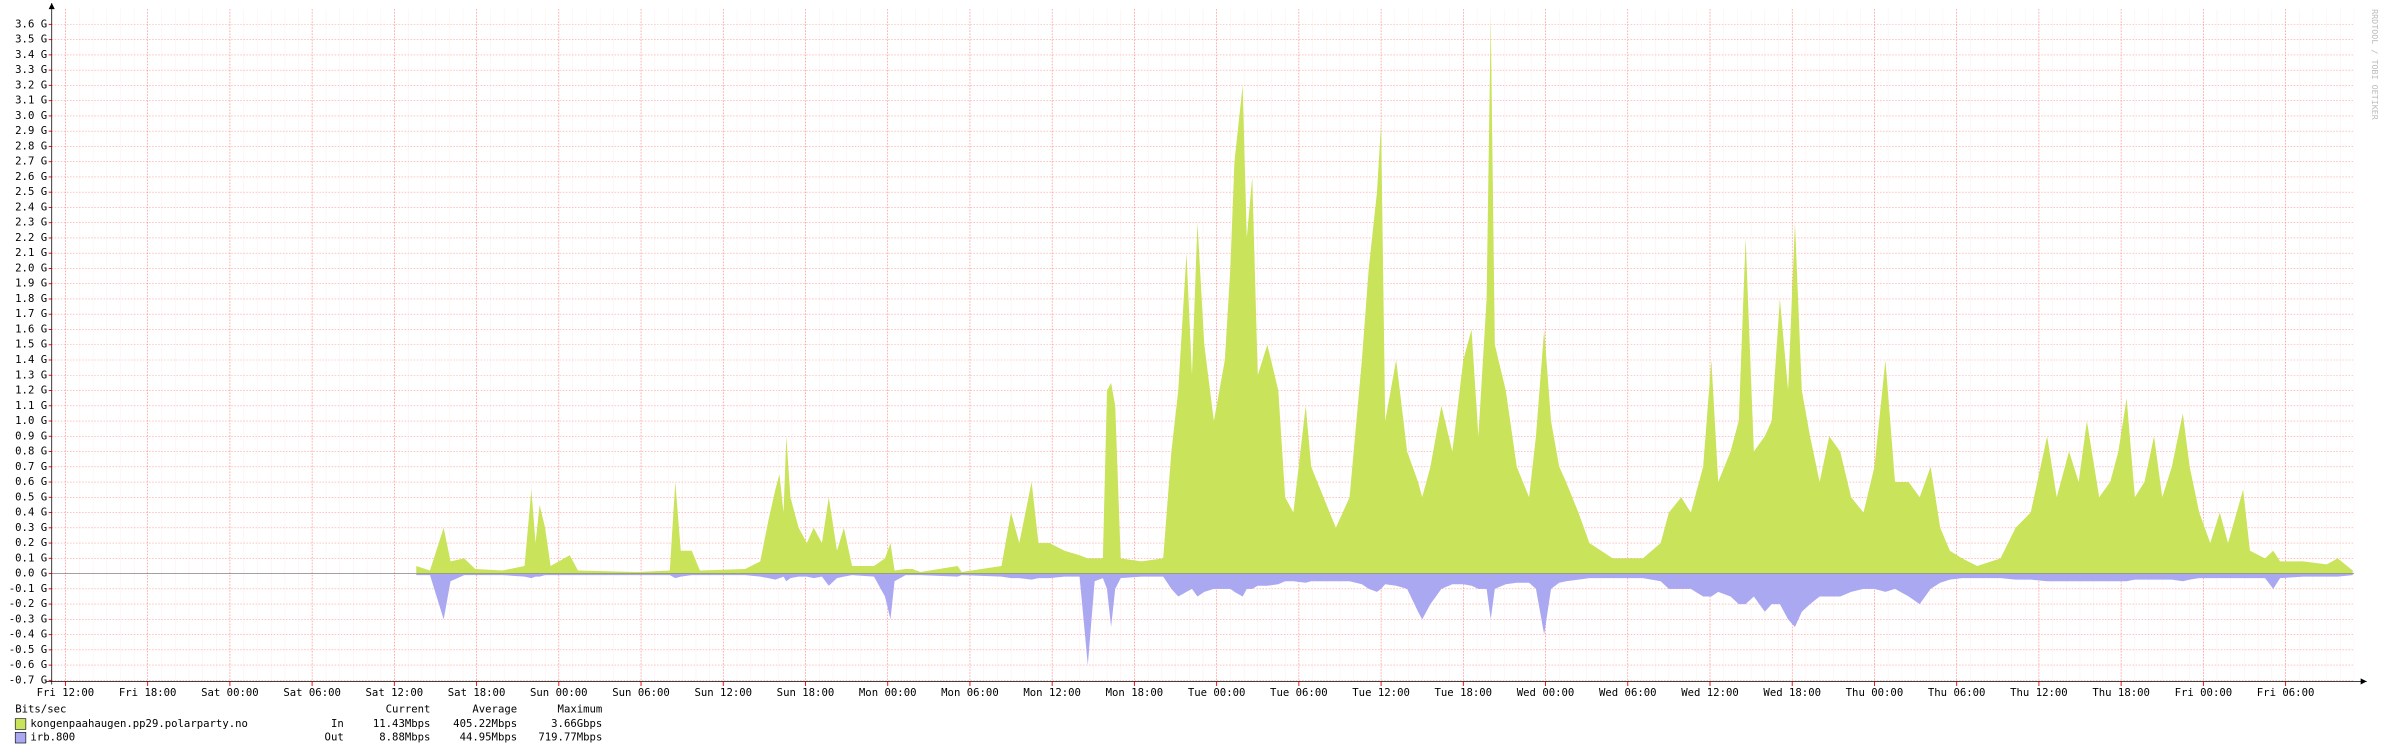  What do you see at coordinates (31, 130) in the screenshot?
I see `y-tick-label: 2.9 G` at bounding box center [31, 130].